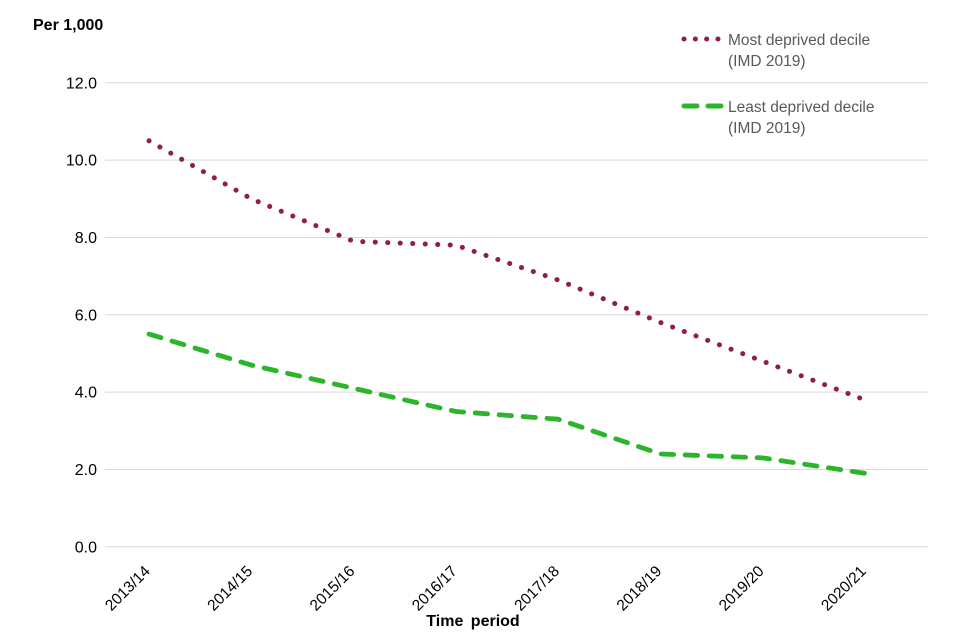 The height and width of the screenshot is (640, 960). Describe the element at coordinates (537, 589) in the screenshot. I see `x-tick-label: 2017/18` at that location.